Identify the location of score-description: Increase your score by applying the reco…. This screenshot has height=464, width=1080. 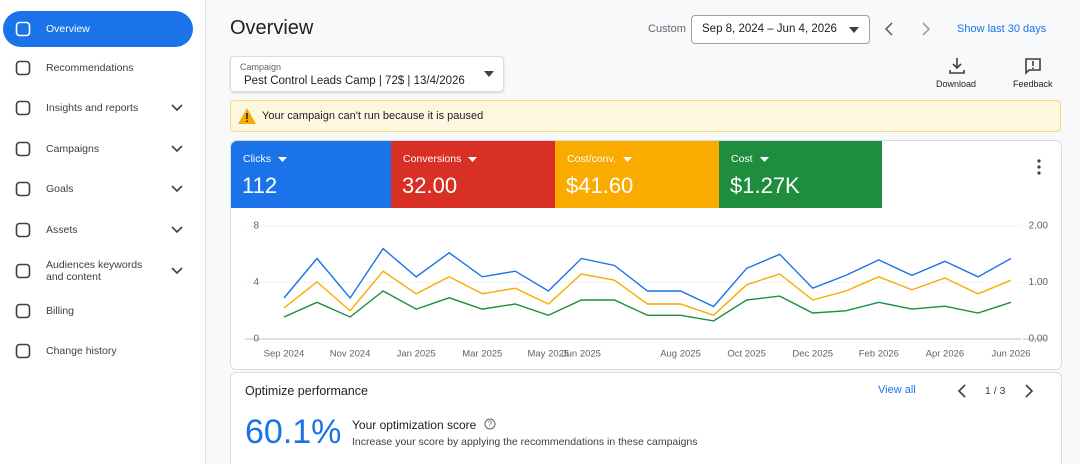
(525, 442).